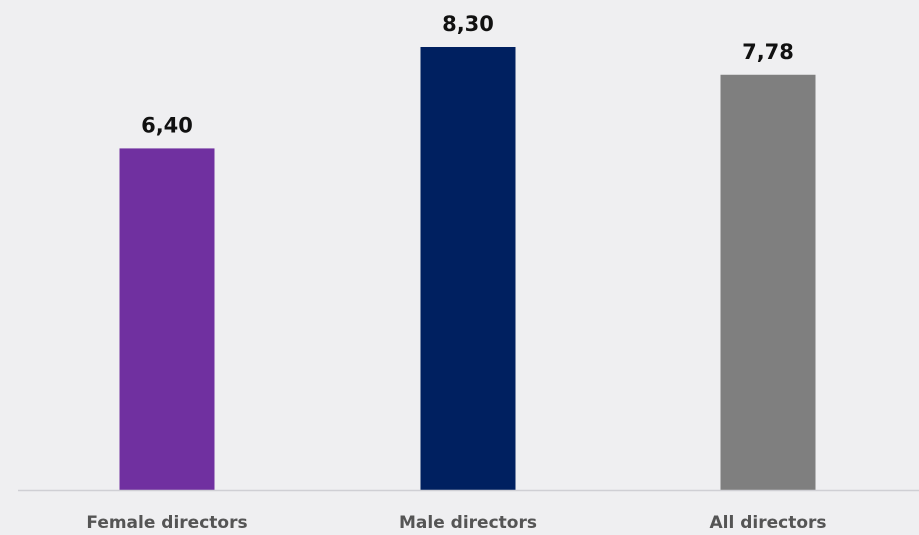 The height and width of the screenshot is (535, 919). What do you see at coordinates (468, 24) in the screenshot?
I see `value-label-male-directors: 8,30` at bounding box center [468, 24].